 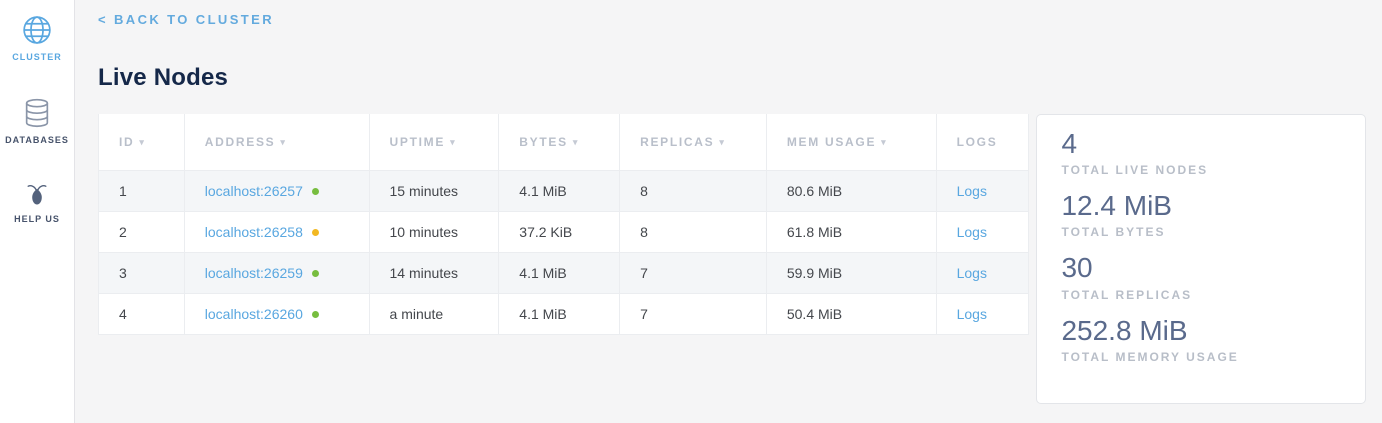 I want to click on sidebar: CLUSTER DATABASES HELP US, so click(x=37, y=211).